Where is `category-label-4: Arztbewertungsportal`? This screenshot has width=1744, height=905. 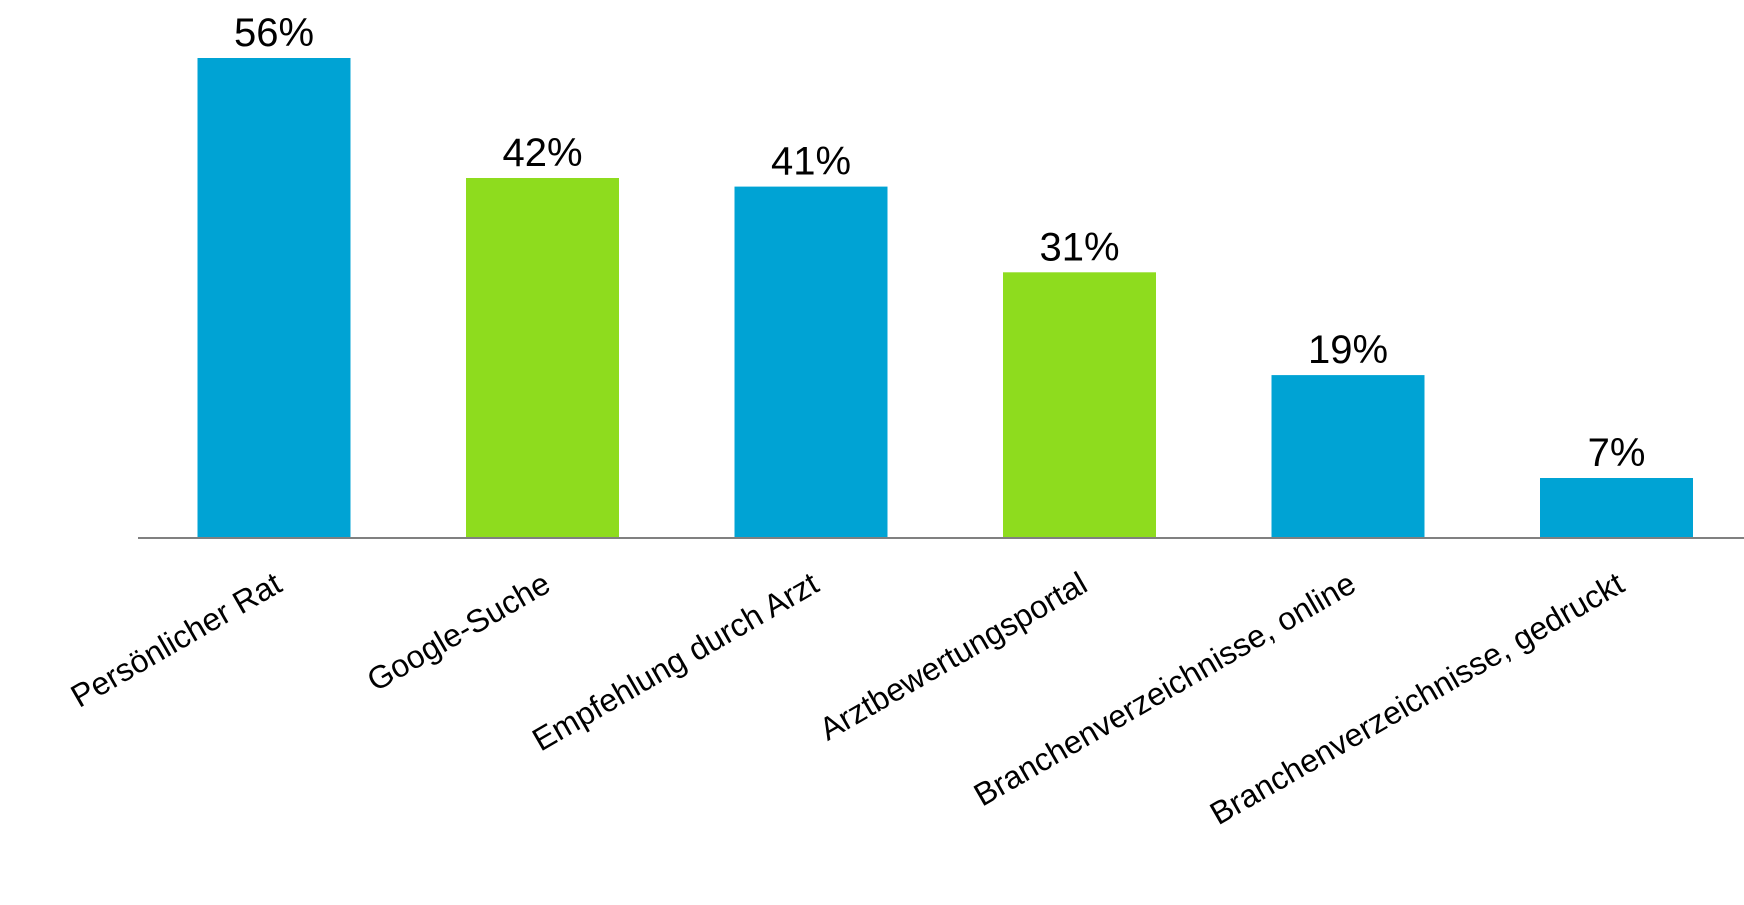 category-label-4: Arztbewertungsportal is located at coordinates (953, 656).